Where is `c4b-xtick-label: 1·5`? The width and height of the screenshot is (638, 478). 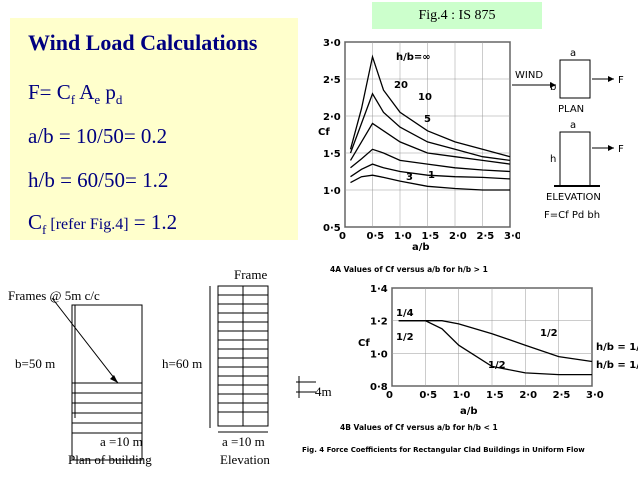
c4b-xtick-label: 1·5 is located at coordinates (495, 395).